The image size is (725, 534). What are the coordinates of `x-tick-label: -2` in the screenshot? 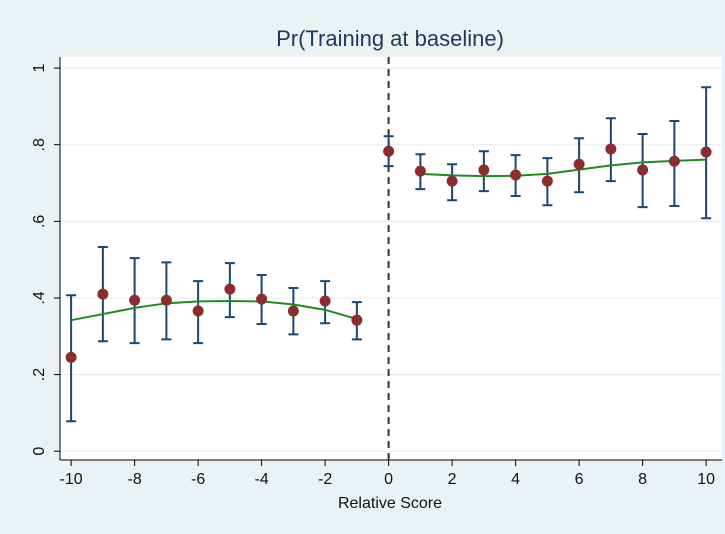 It's located at (325, 479).